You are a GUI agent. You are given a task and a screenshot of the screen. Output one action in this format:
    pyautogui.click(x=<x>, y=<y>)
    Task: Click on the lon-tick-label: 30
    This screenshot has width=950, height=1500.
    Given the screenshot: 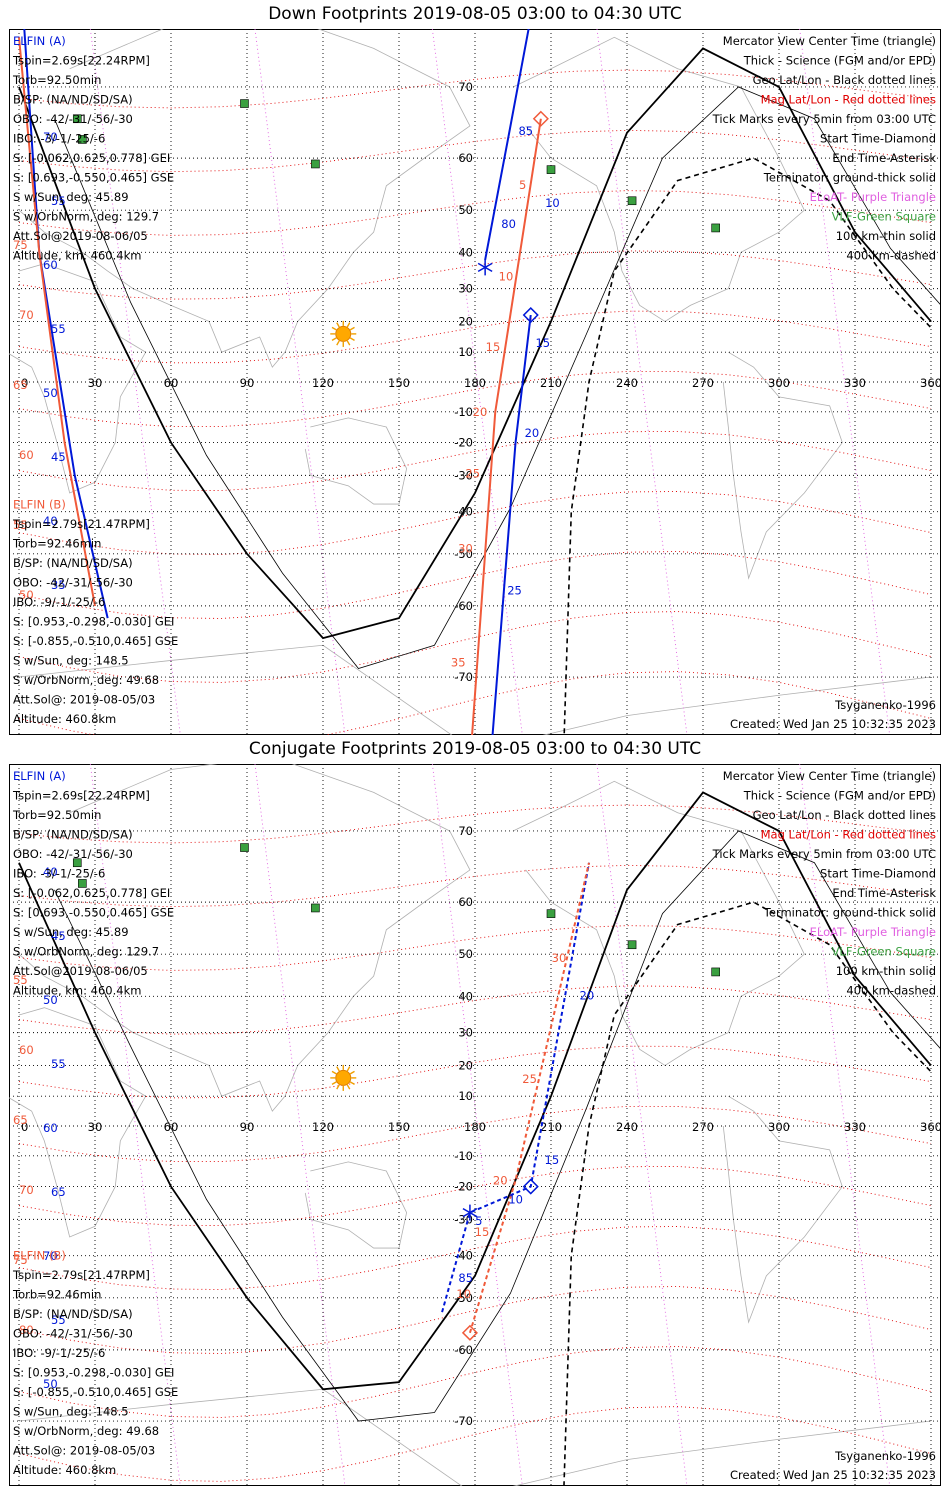 What is the action you would take?
    pyautogui.click(x=95, y=1127)
    